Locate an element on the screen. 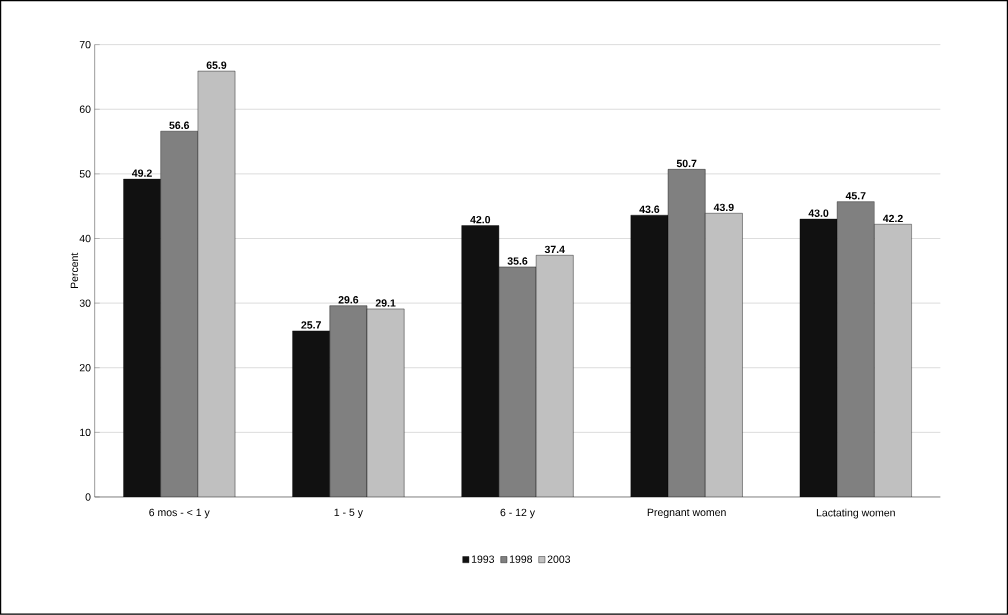 This screenshot has height=615, width=1008. y-tick-label: 0 is located at coordinates (88, 497).